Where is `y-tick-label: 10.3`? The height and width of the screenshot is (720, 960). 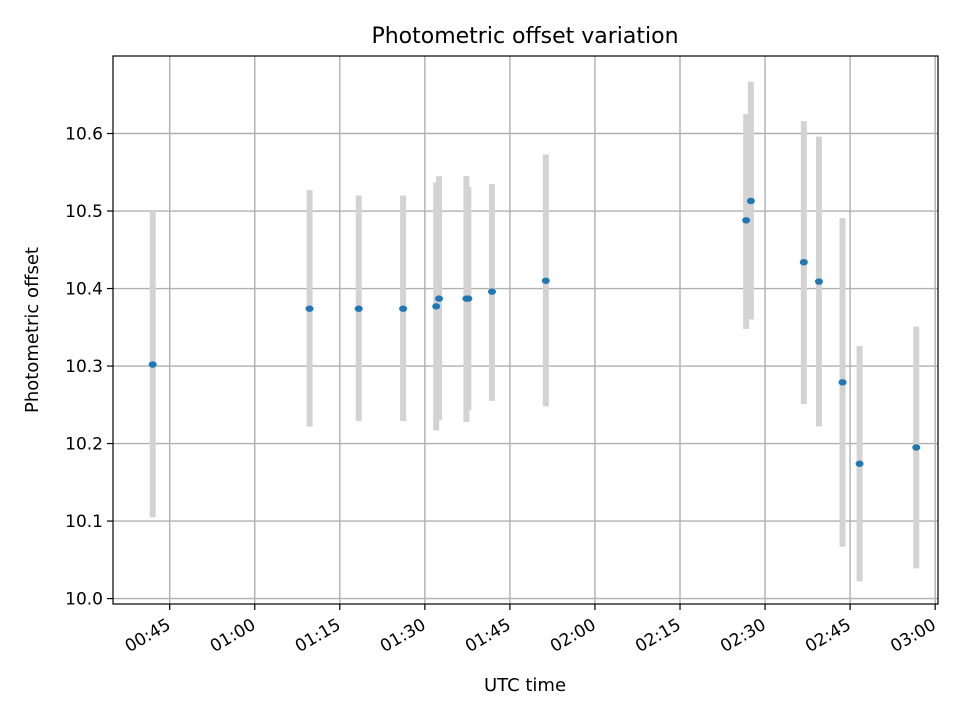 y-tick-label: 10.3 is located at coordinates (84, 367).